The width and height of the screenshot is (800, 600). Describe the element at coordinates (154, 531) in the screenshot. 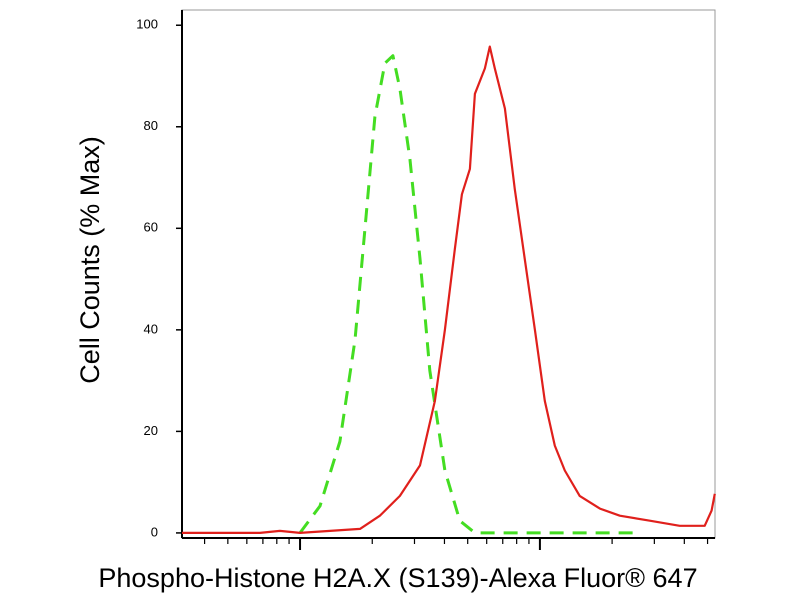

I see `y-tick-label: 0` at that location.